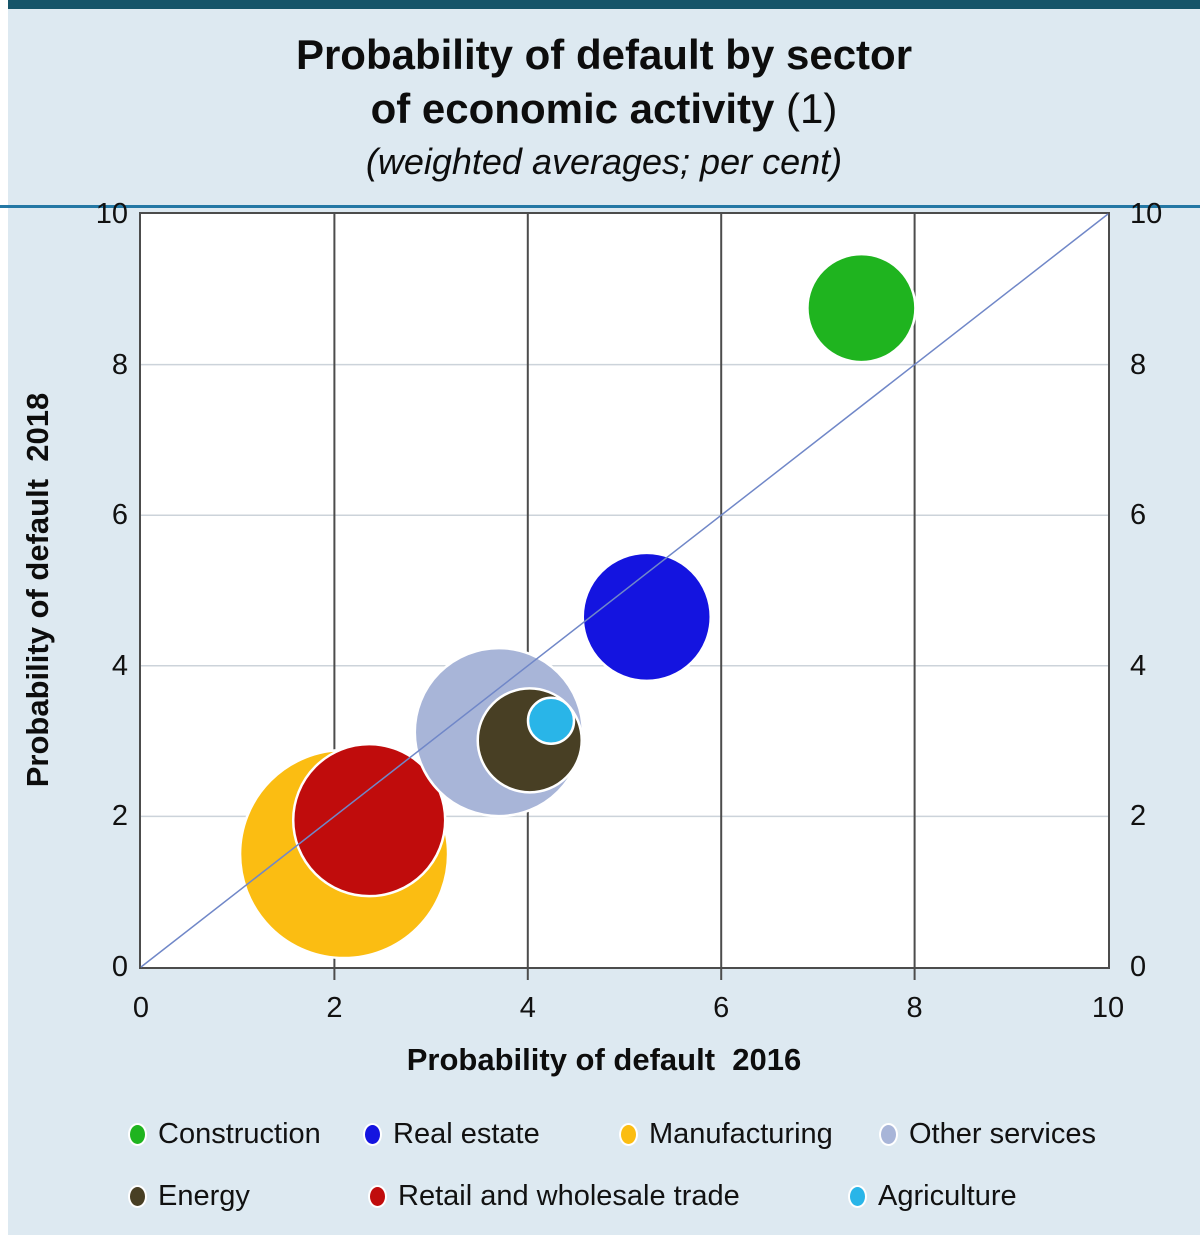  Describe the element at coordinates (527, 1008) in the screenshot. I see `x-tick-label-4: 4` at that location.